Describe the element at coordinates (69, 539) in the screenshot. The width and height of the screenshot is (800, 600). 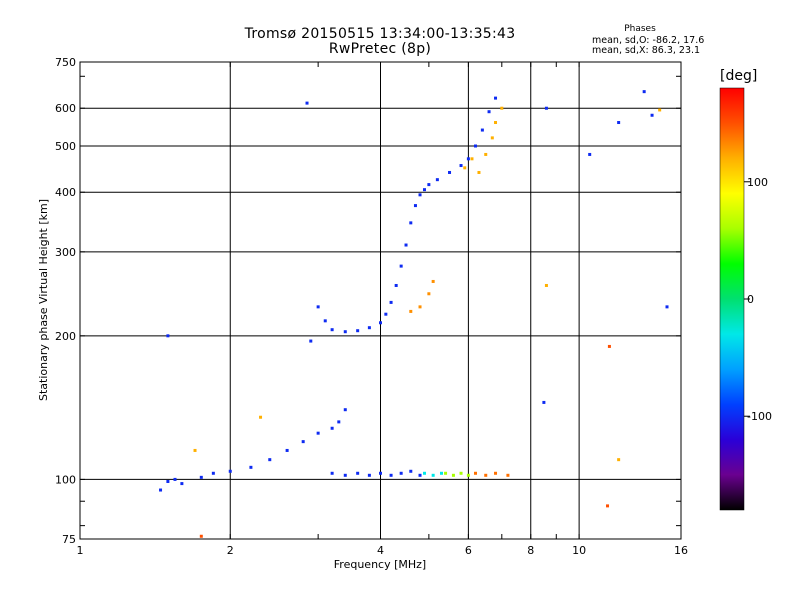
I see `y-tick-label: 75` at that location.